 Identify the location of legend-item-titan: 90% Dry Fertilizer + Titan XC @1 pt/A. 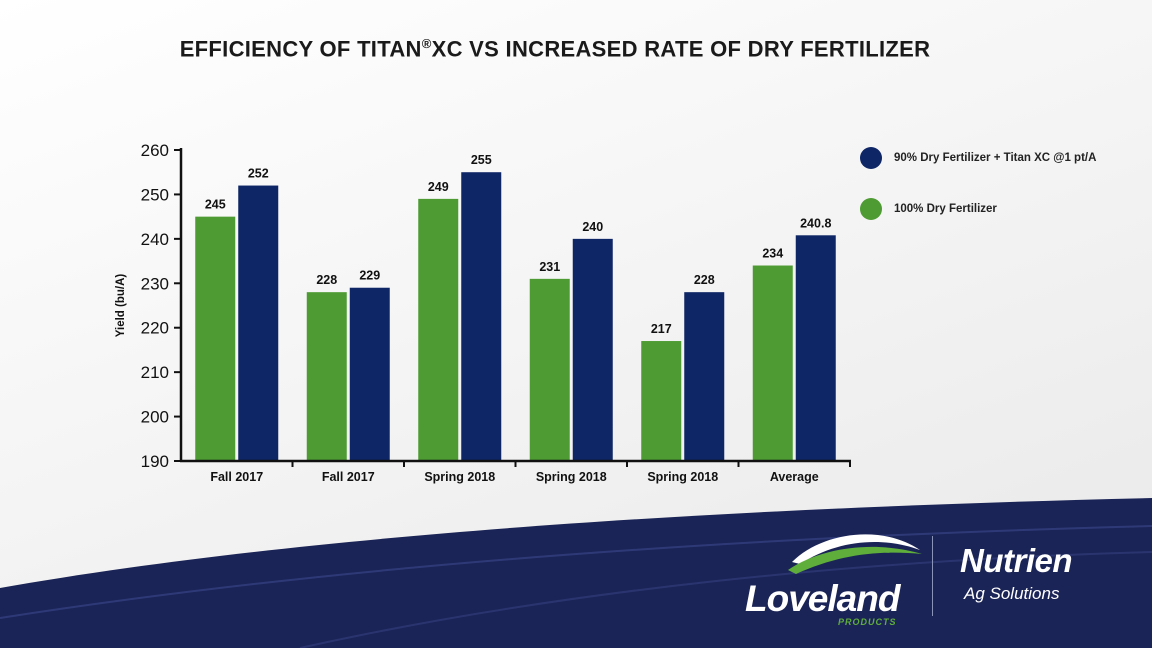
(978, 158).